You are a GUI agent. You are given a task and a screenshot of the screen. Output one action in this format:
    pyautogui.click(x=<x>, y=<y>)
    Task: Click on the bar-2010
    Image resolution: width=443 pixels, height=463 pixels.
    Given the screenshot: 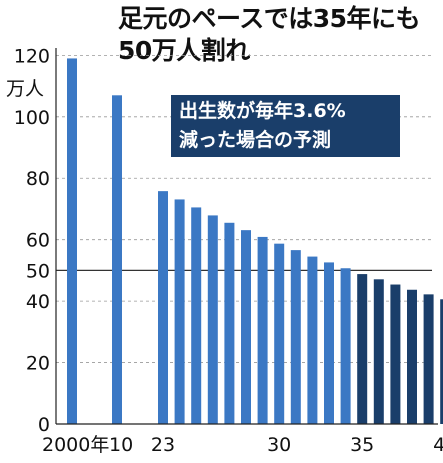 What is the action you would take?
    pyautogui.click(x=117, y=260)
    